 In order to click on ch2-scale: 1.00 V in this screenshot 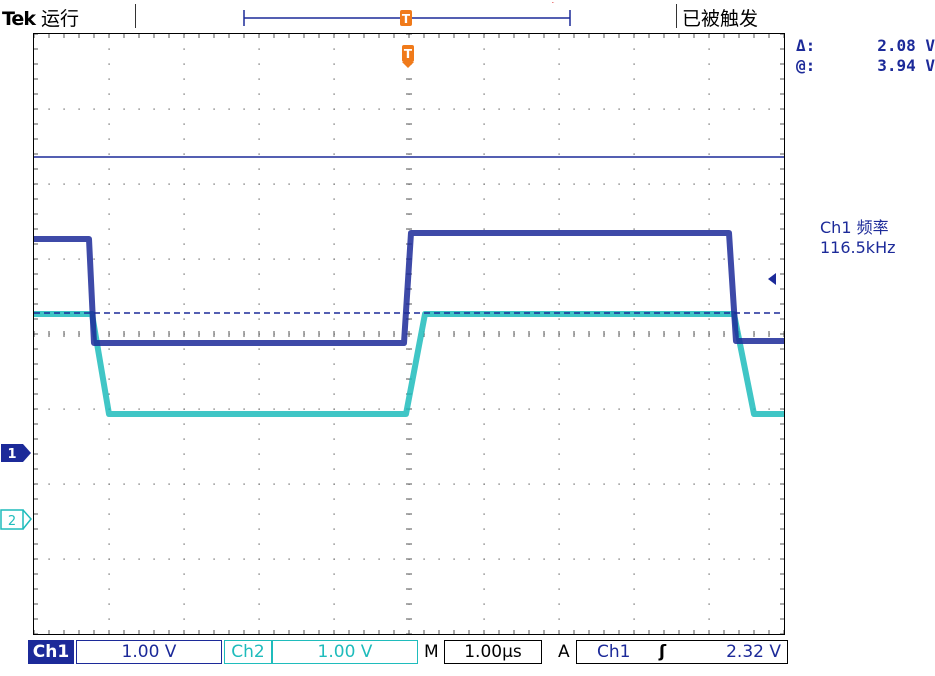, I will do `click(345, 652)`.